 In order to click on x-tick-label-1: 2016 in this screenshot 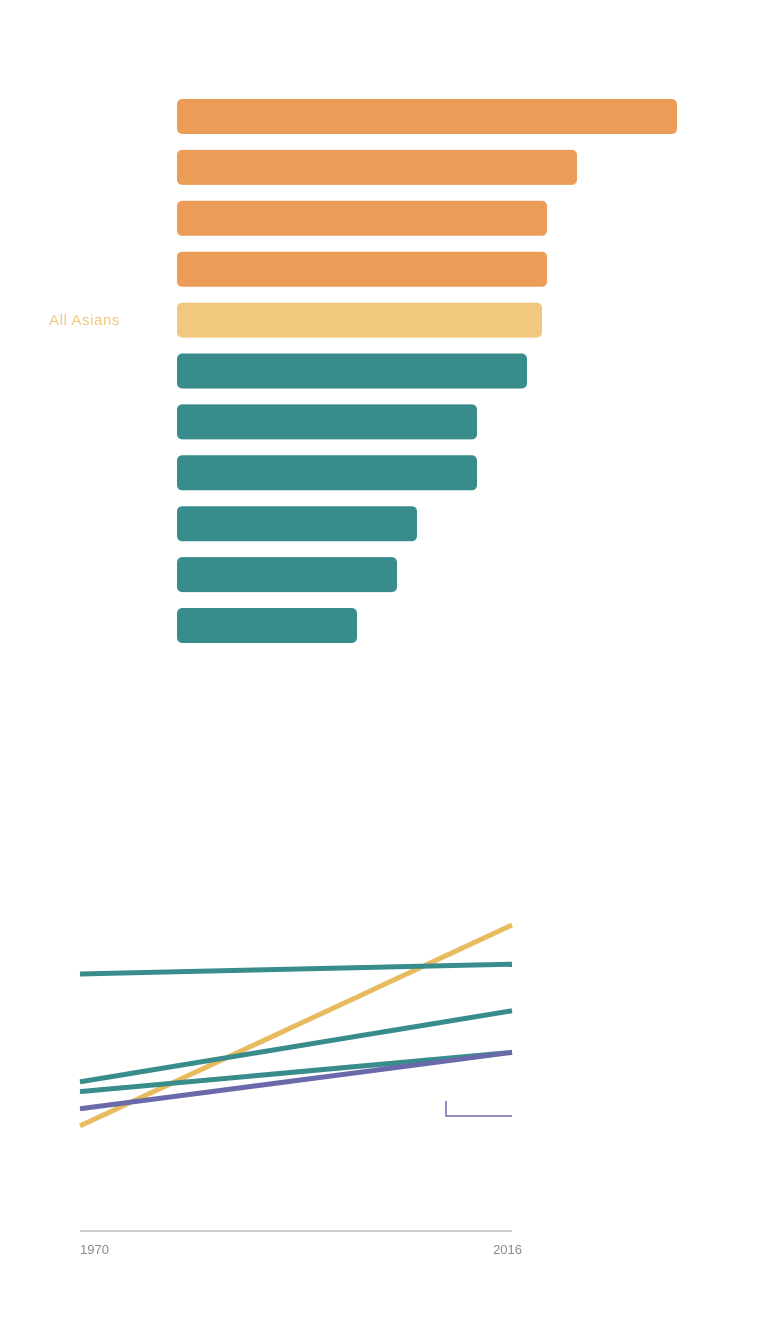, I will do `click(507, 1249)`.